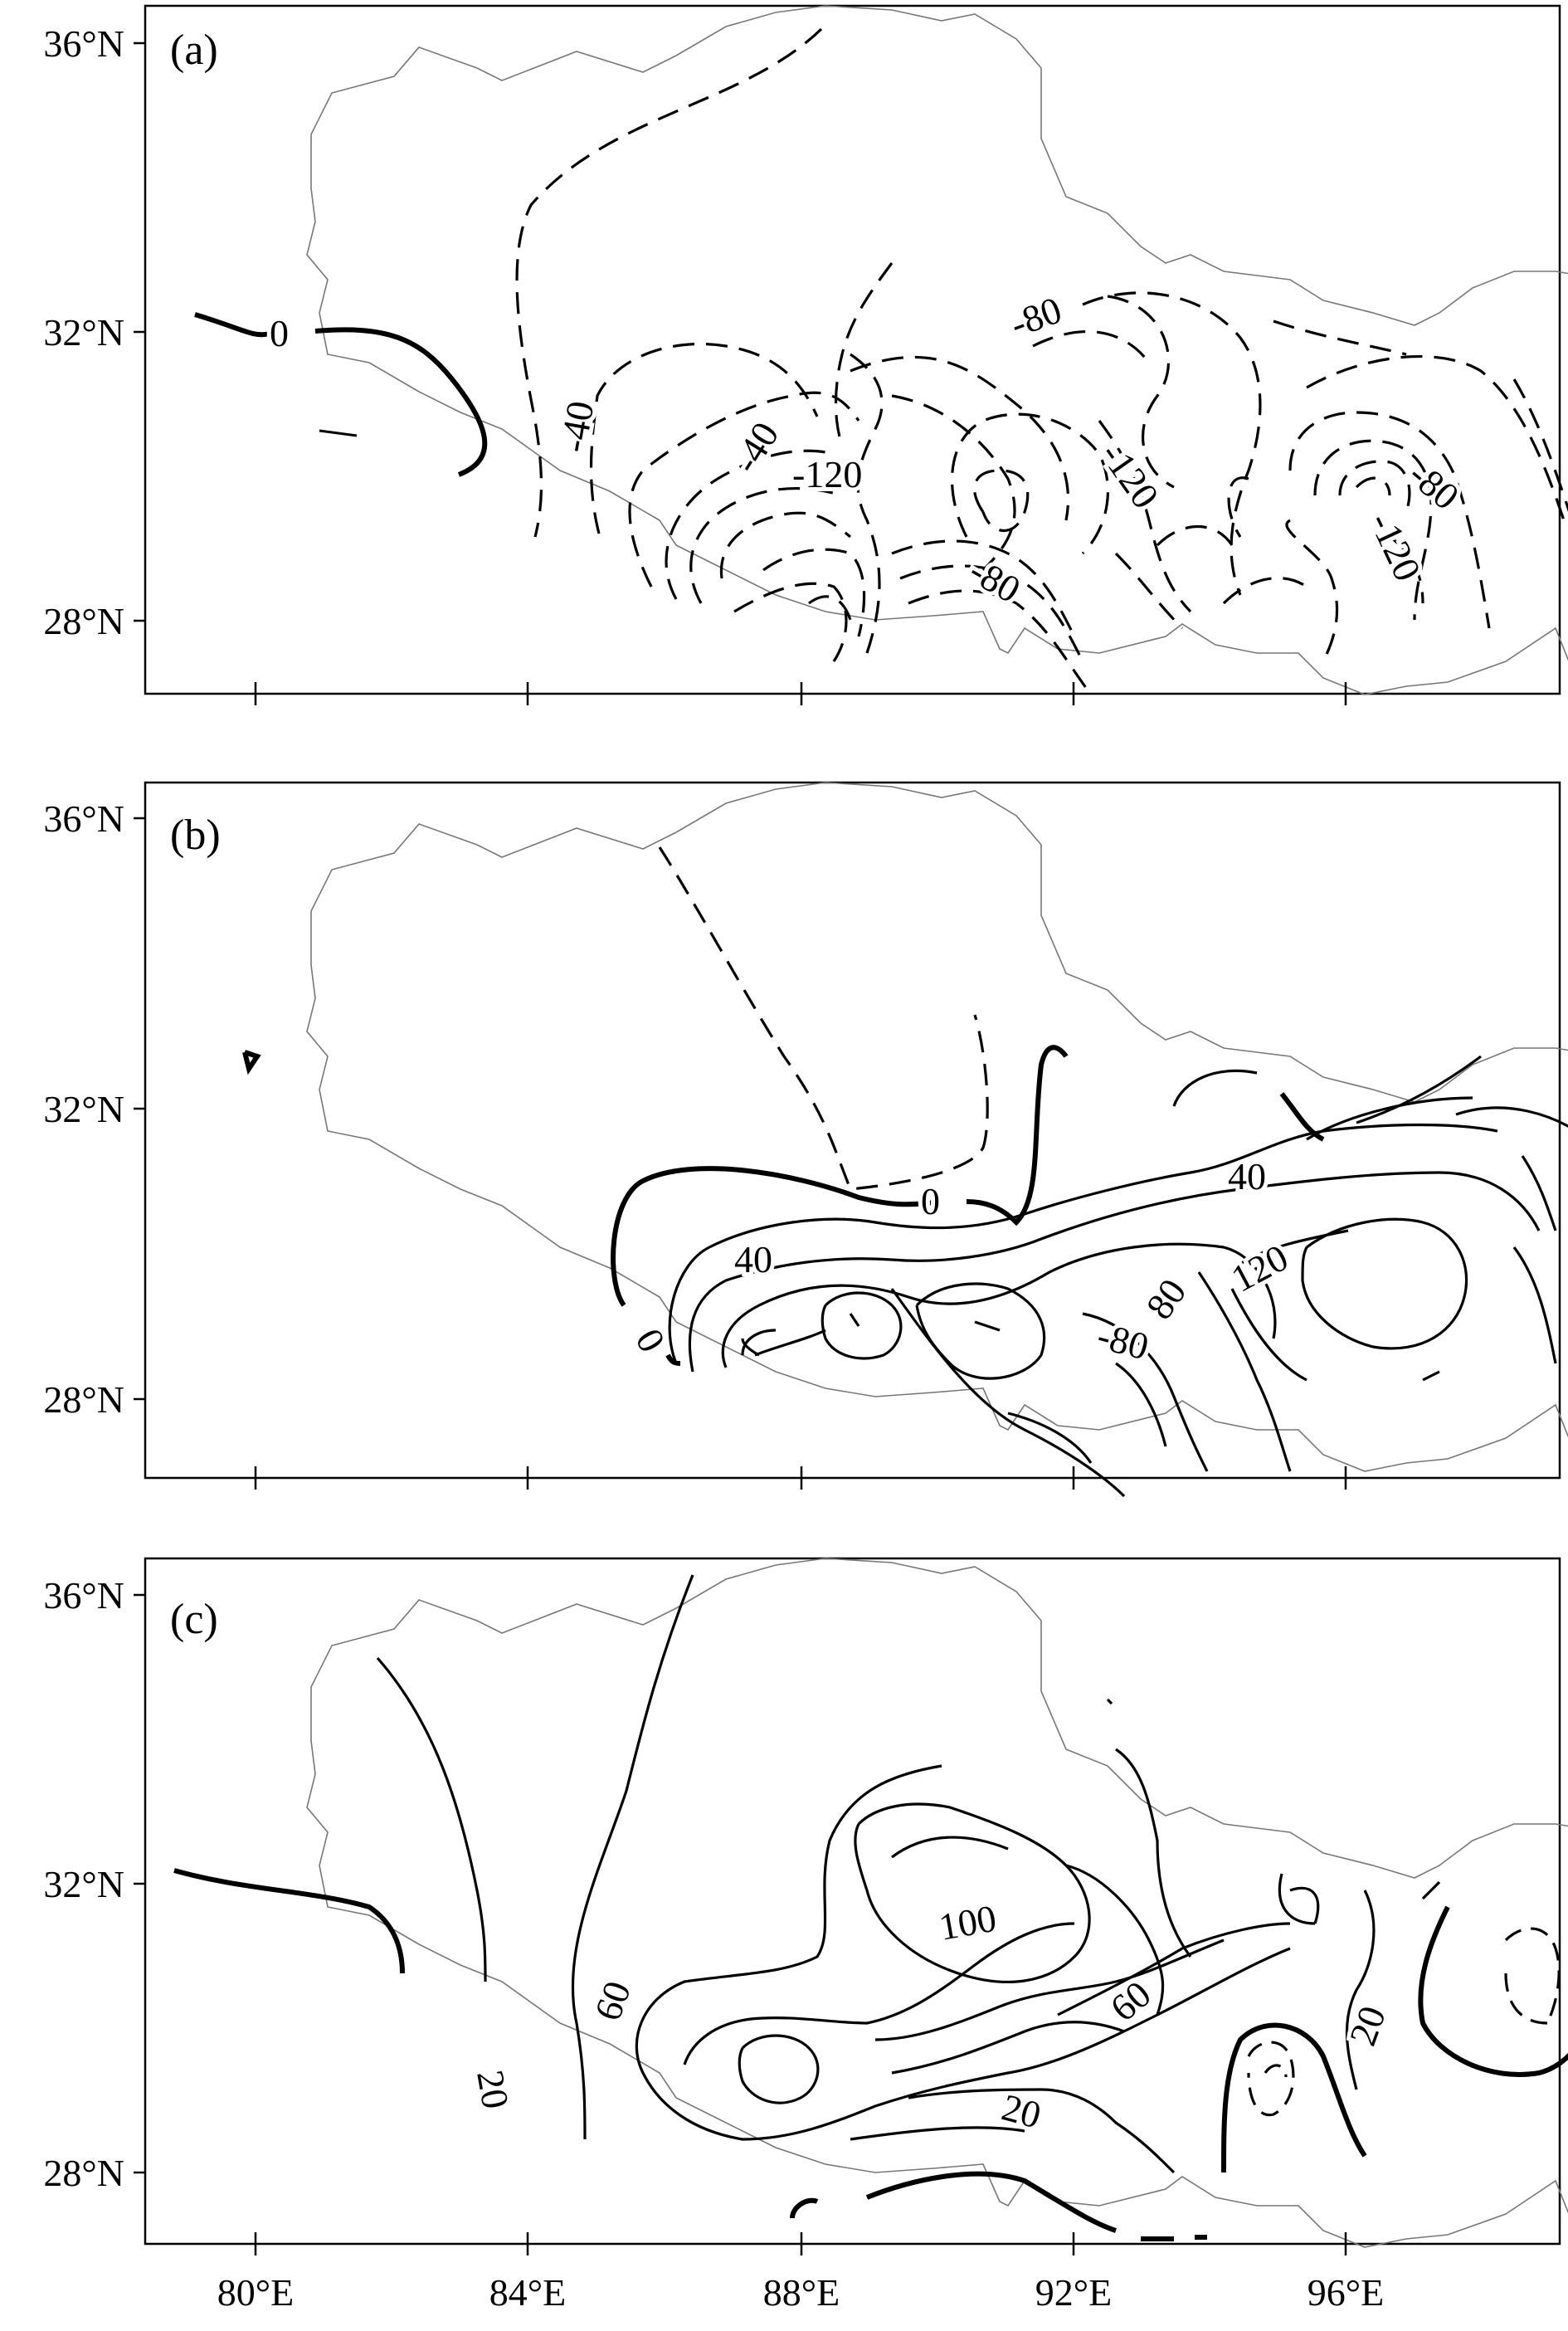 Image resolution: width=1568 pixels, height=2331 pixels. Describe the element at coordinates (338, 433) in the screenshot. I see `panel-a-small-contour` at that location.